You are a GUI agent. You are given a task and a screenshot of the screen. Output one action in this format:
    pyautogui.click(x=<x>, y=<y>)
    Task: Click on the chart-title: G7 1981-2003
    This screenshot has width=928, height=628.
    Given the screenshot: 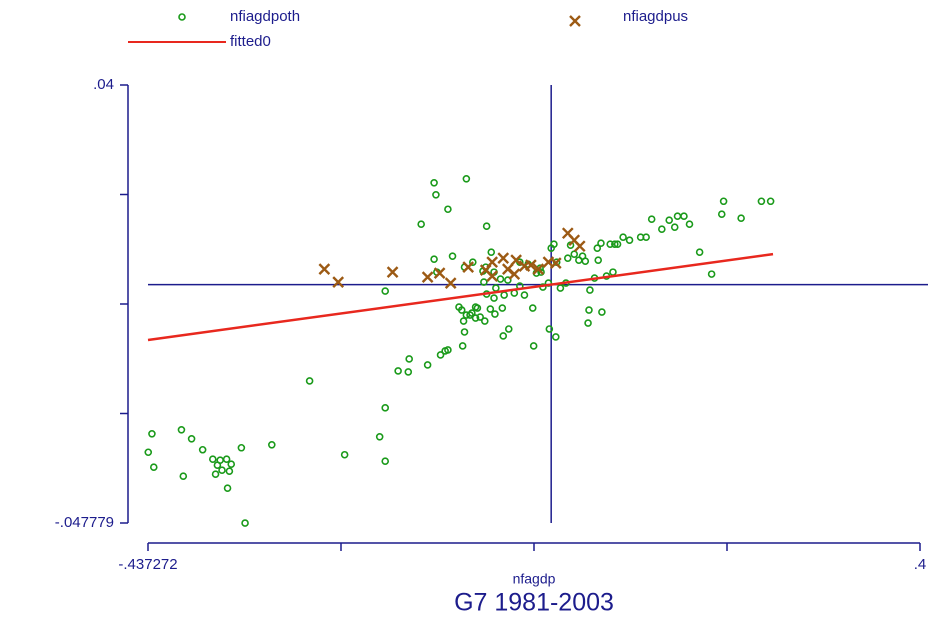 What is the action you would take?
    pyautogui.click(x=534, y=603)
    